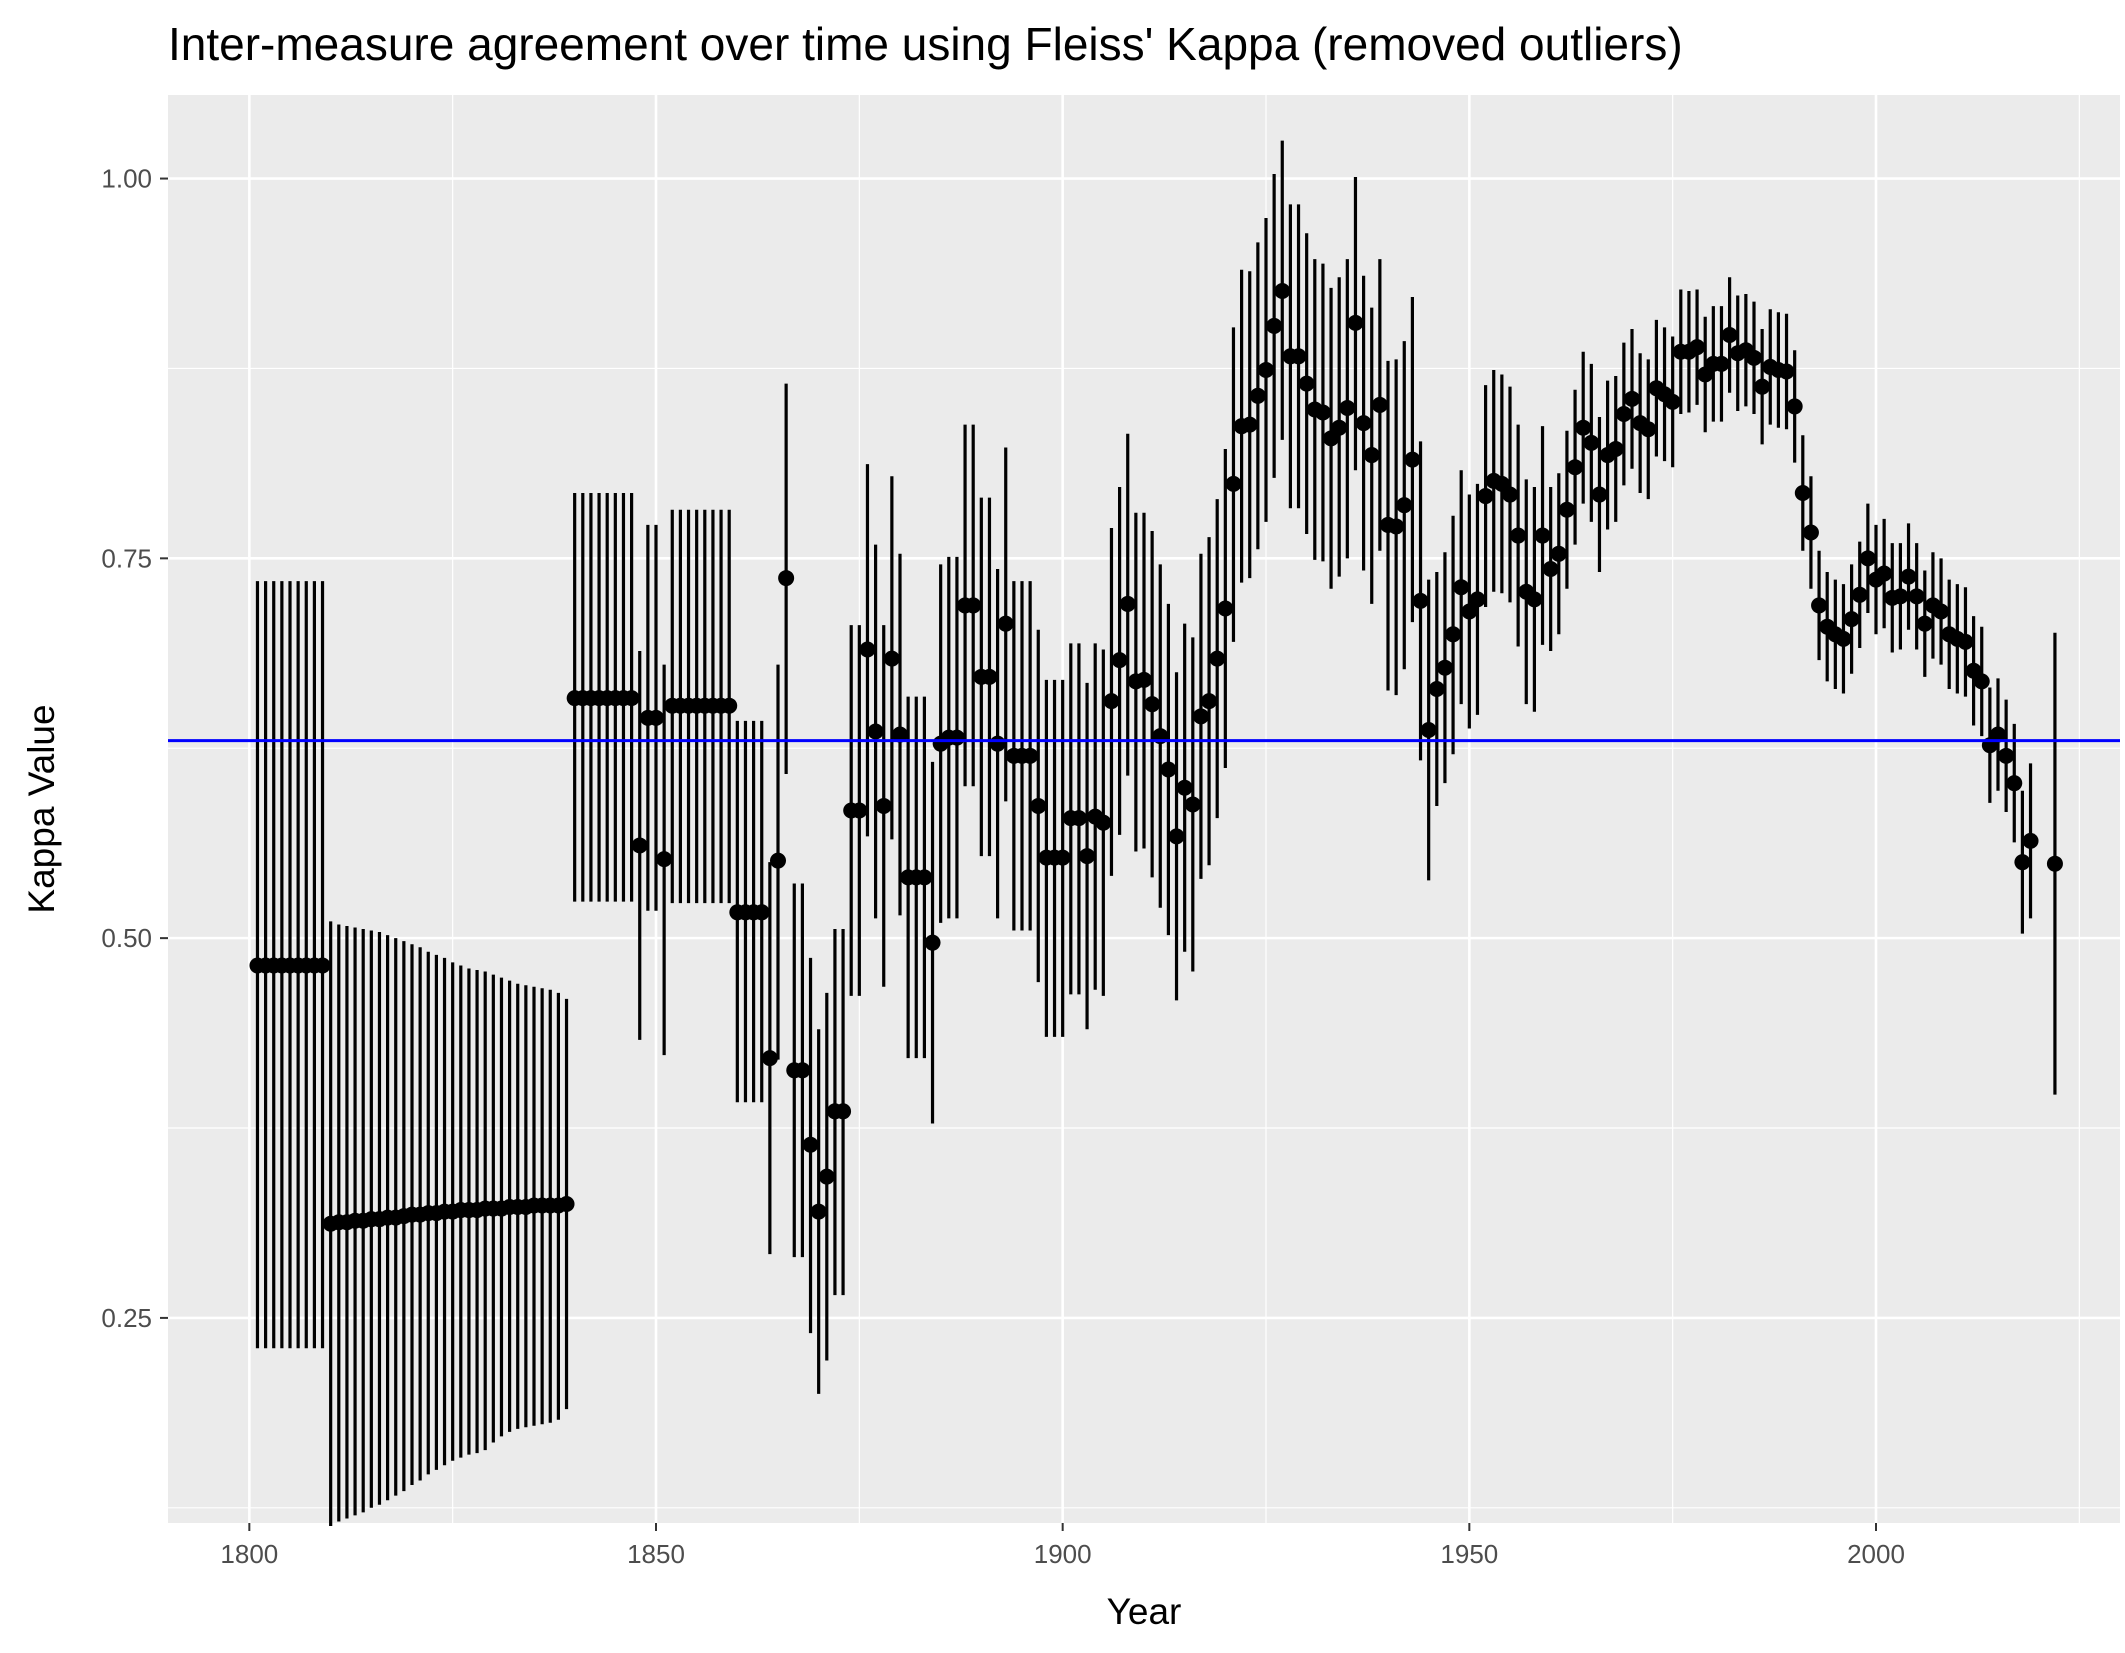 The width and height of the screenshot is (2125, 1653). Describe the element at coordinates (1144, 1611) in the screenshot. I see `x-axis-title: Year` at that location.